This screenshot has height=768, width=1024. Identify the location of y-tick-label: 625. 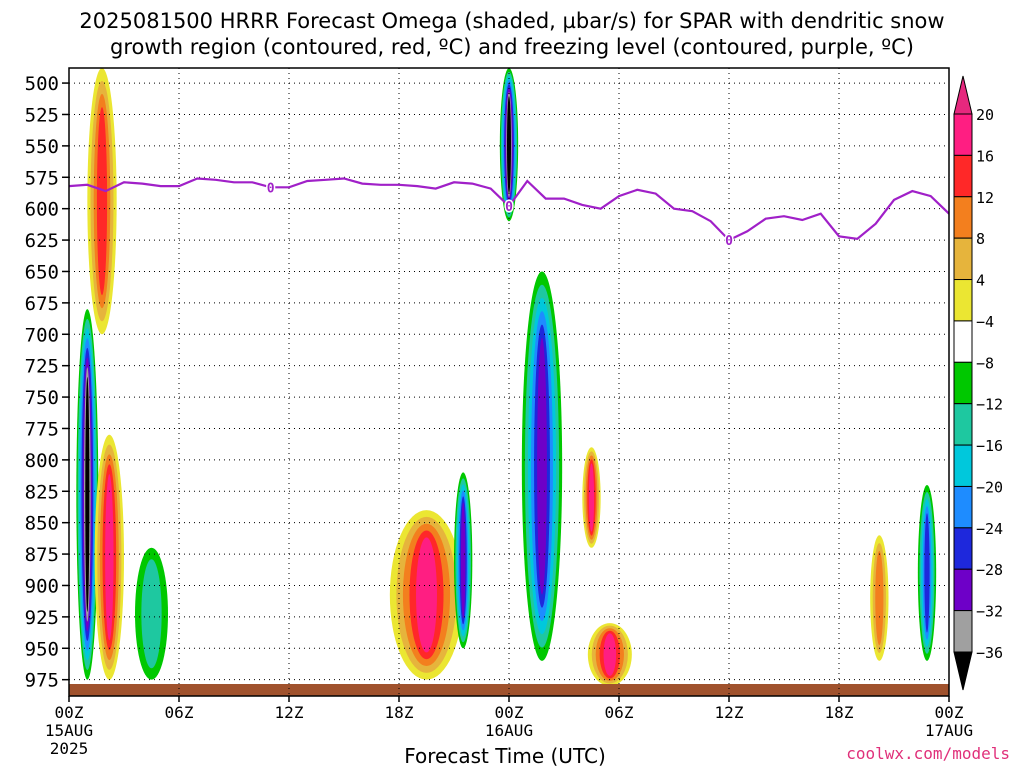
(42, 241).